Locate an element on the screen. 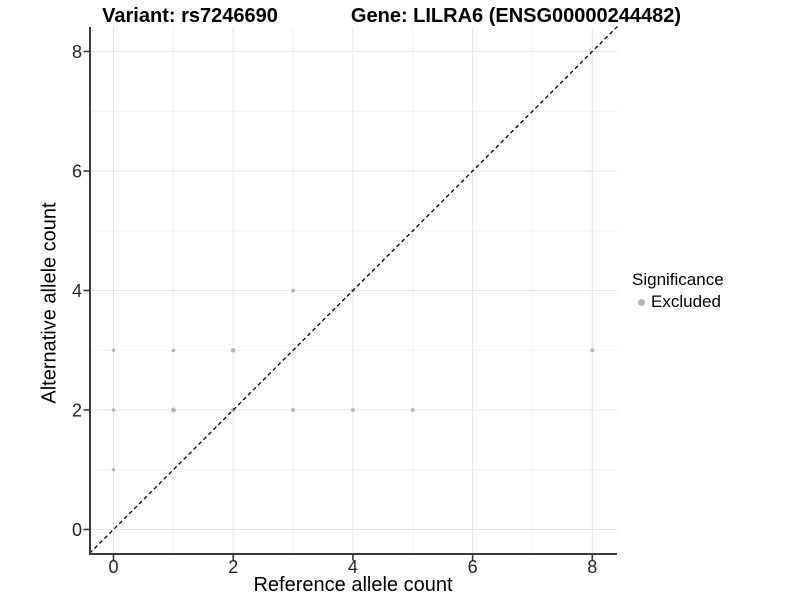  y-tick-label: 2 is located at coordinates (77, 411).